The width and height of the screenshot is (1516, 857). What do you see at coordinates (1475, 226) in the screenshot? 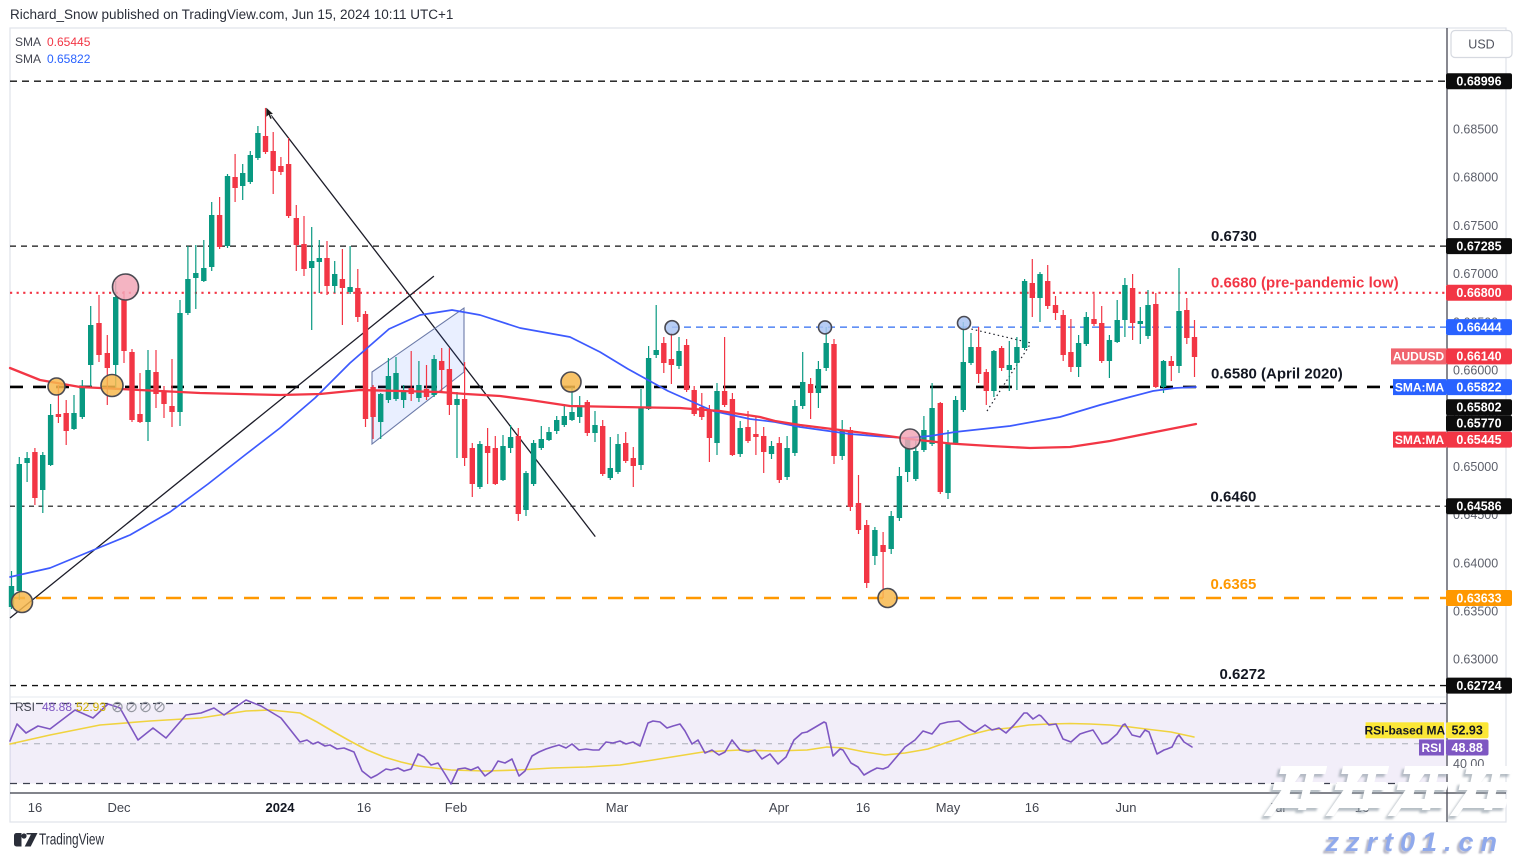
I see `svg-text: 0.67500` at bounding box center [1475, 226].